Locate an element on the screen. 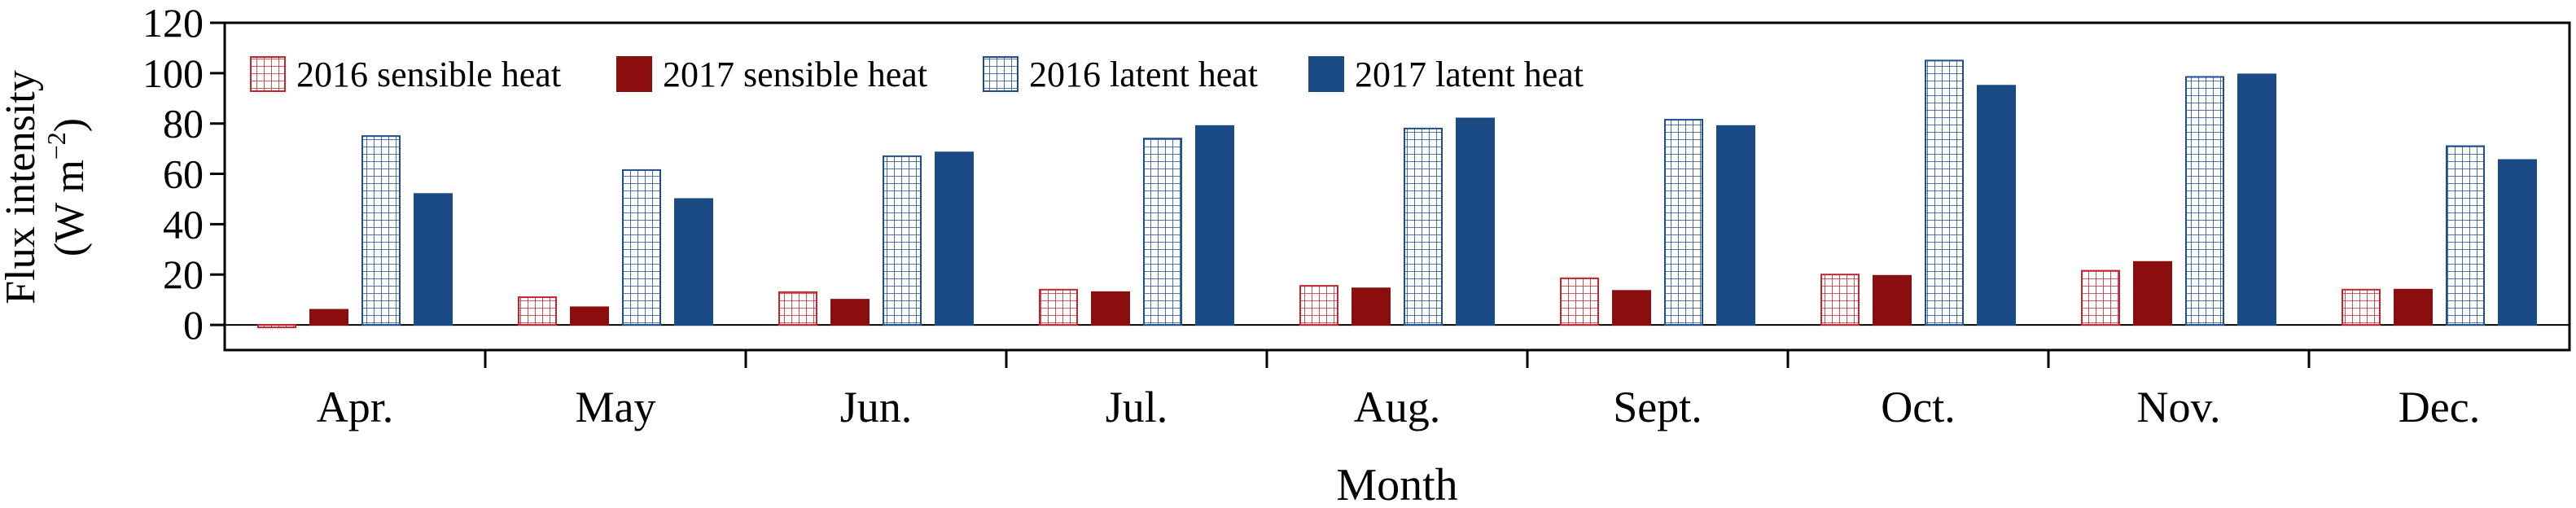  legend-label: 2017 sensible heat is located at coordinates (795, 74).